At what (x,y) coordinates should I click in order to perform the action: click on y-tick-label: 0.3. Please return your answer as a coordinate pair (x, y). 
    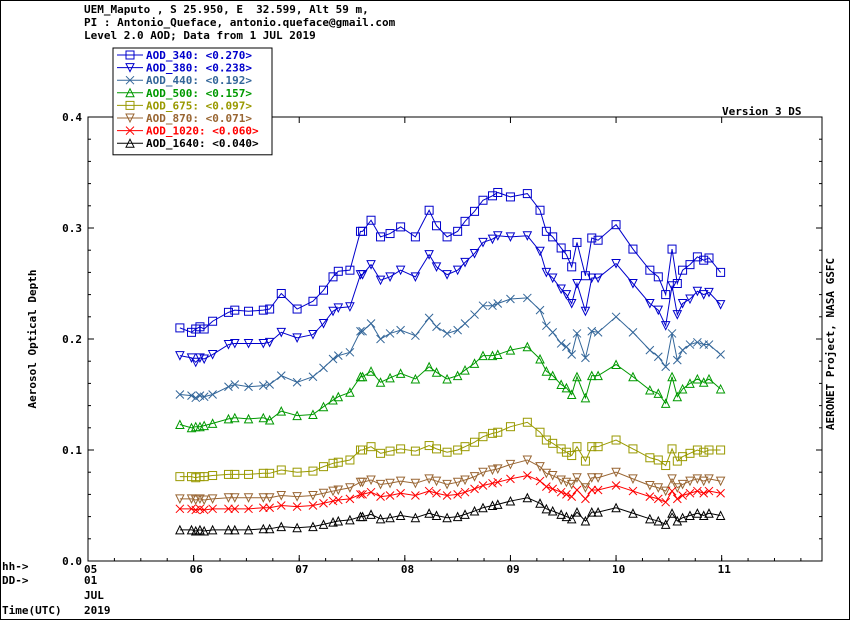
    Looking at the image, I should click on (72, 228).